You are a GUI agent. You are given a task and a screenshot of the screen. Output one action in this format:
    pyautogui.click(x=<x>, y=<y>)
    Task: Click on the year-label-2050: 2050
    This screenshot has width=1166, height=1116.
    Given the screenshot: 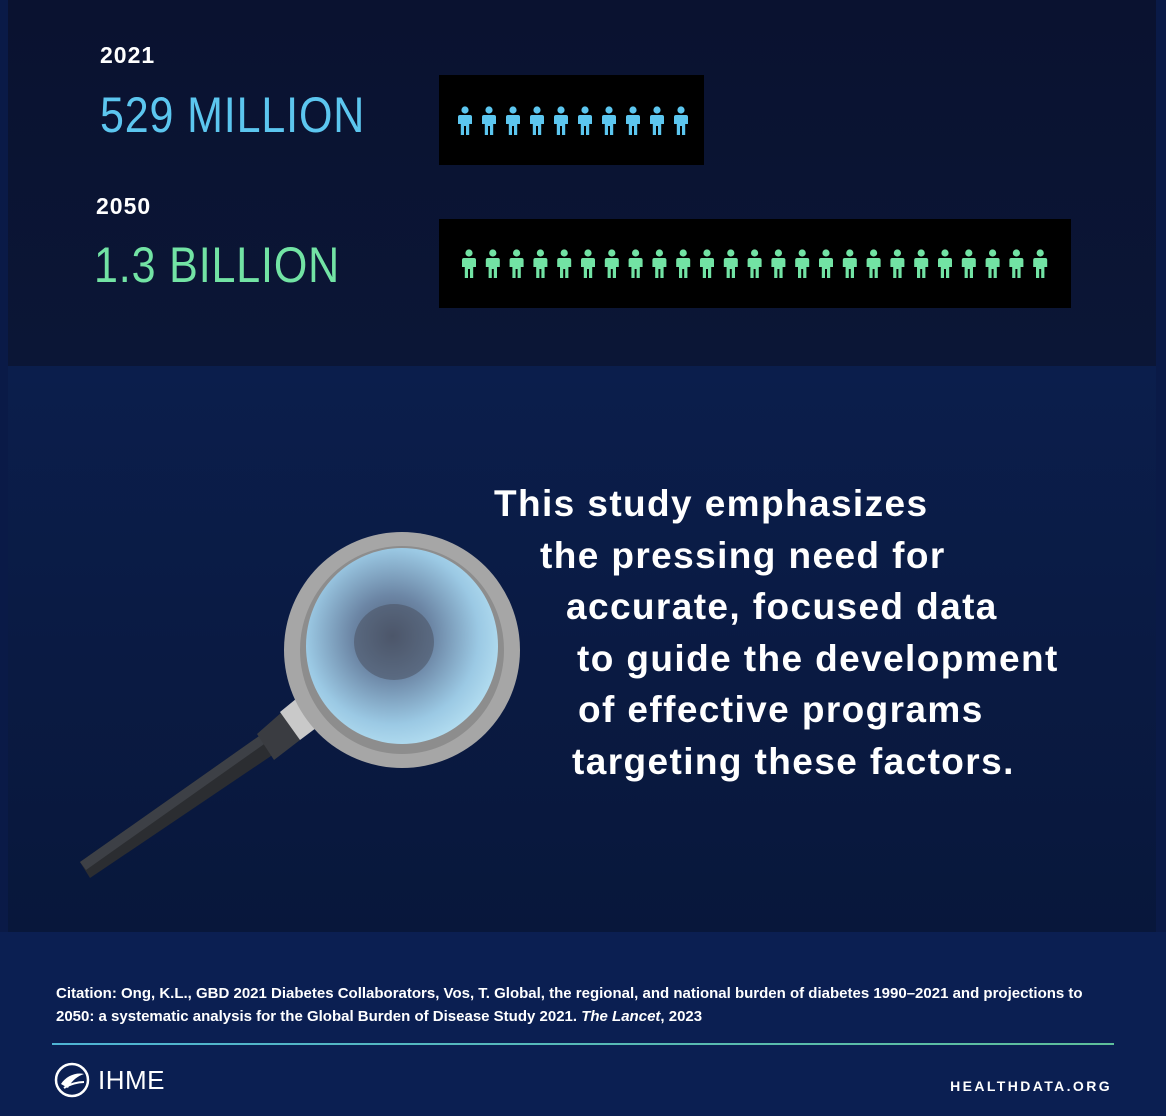 What is the action you would take?
    pyautogui.click(x=124, y=206)
    